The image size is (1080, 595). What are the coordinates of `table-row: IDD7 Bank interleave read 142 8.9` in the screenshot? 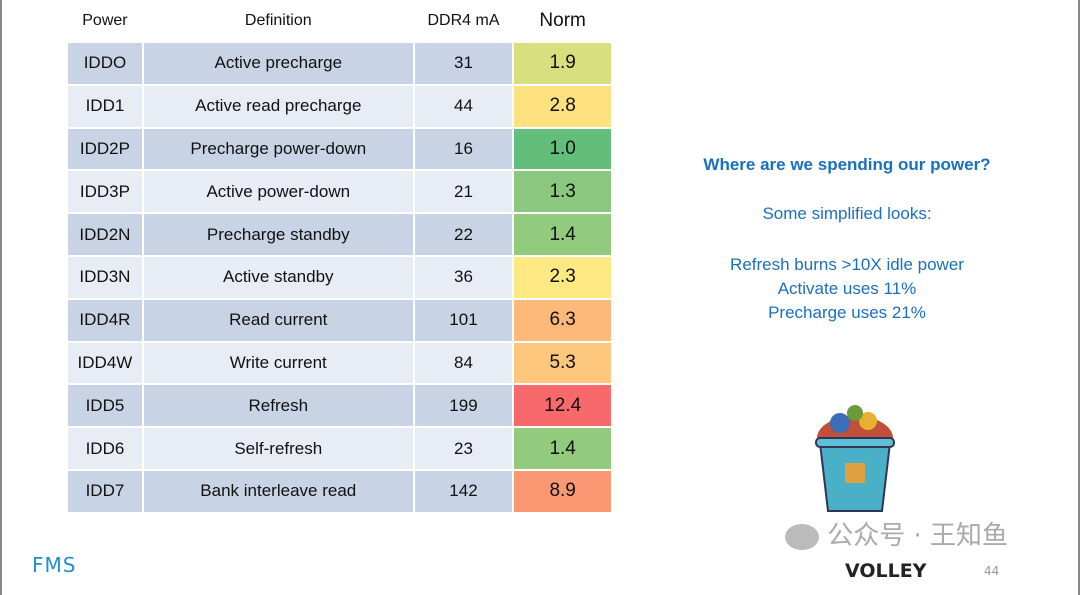 It's located at (339, 491).